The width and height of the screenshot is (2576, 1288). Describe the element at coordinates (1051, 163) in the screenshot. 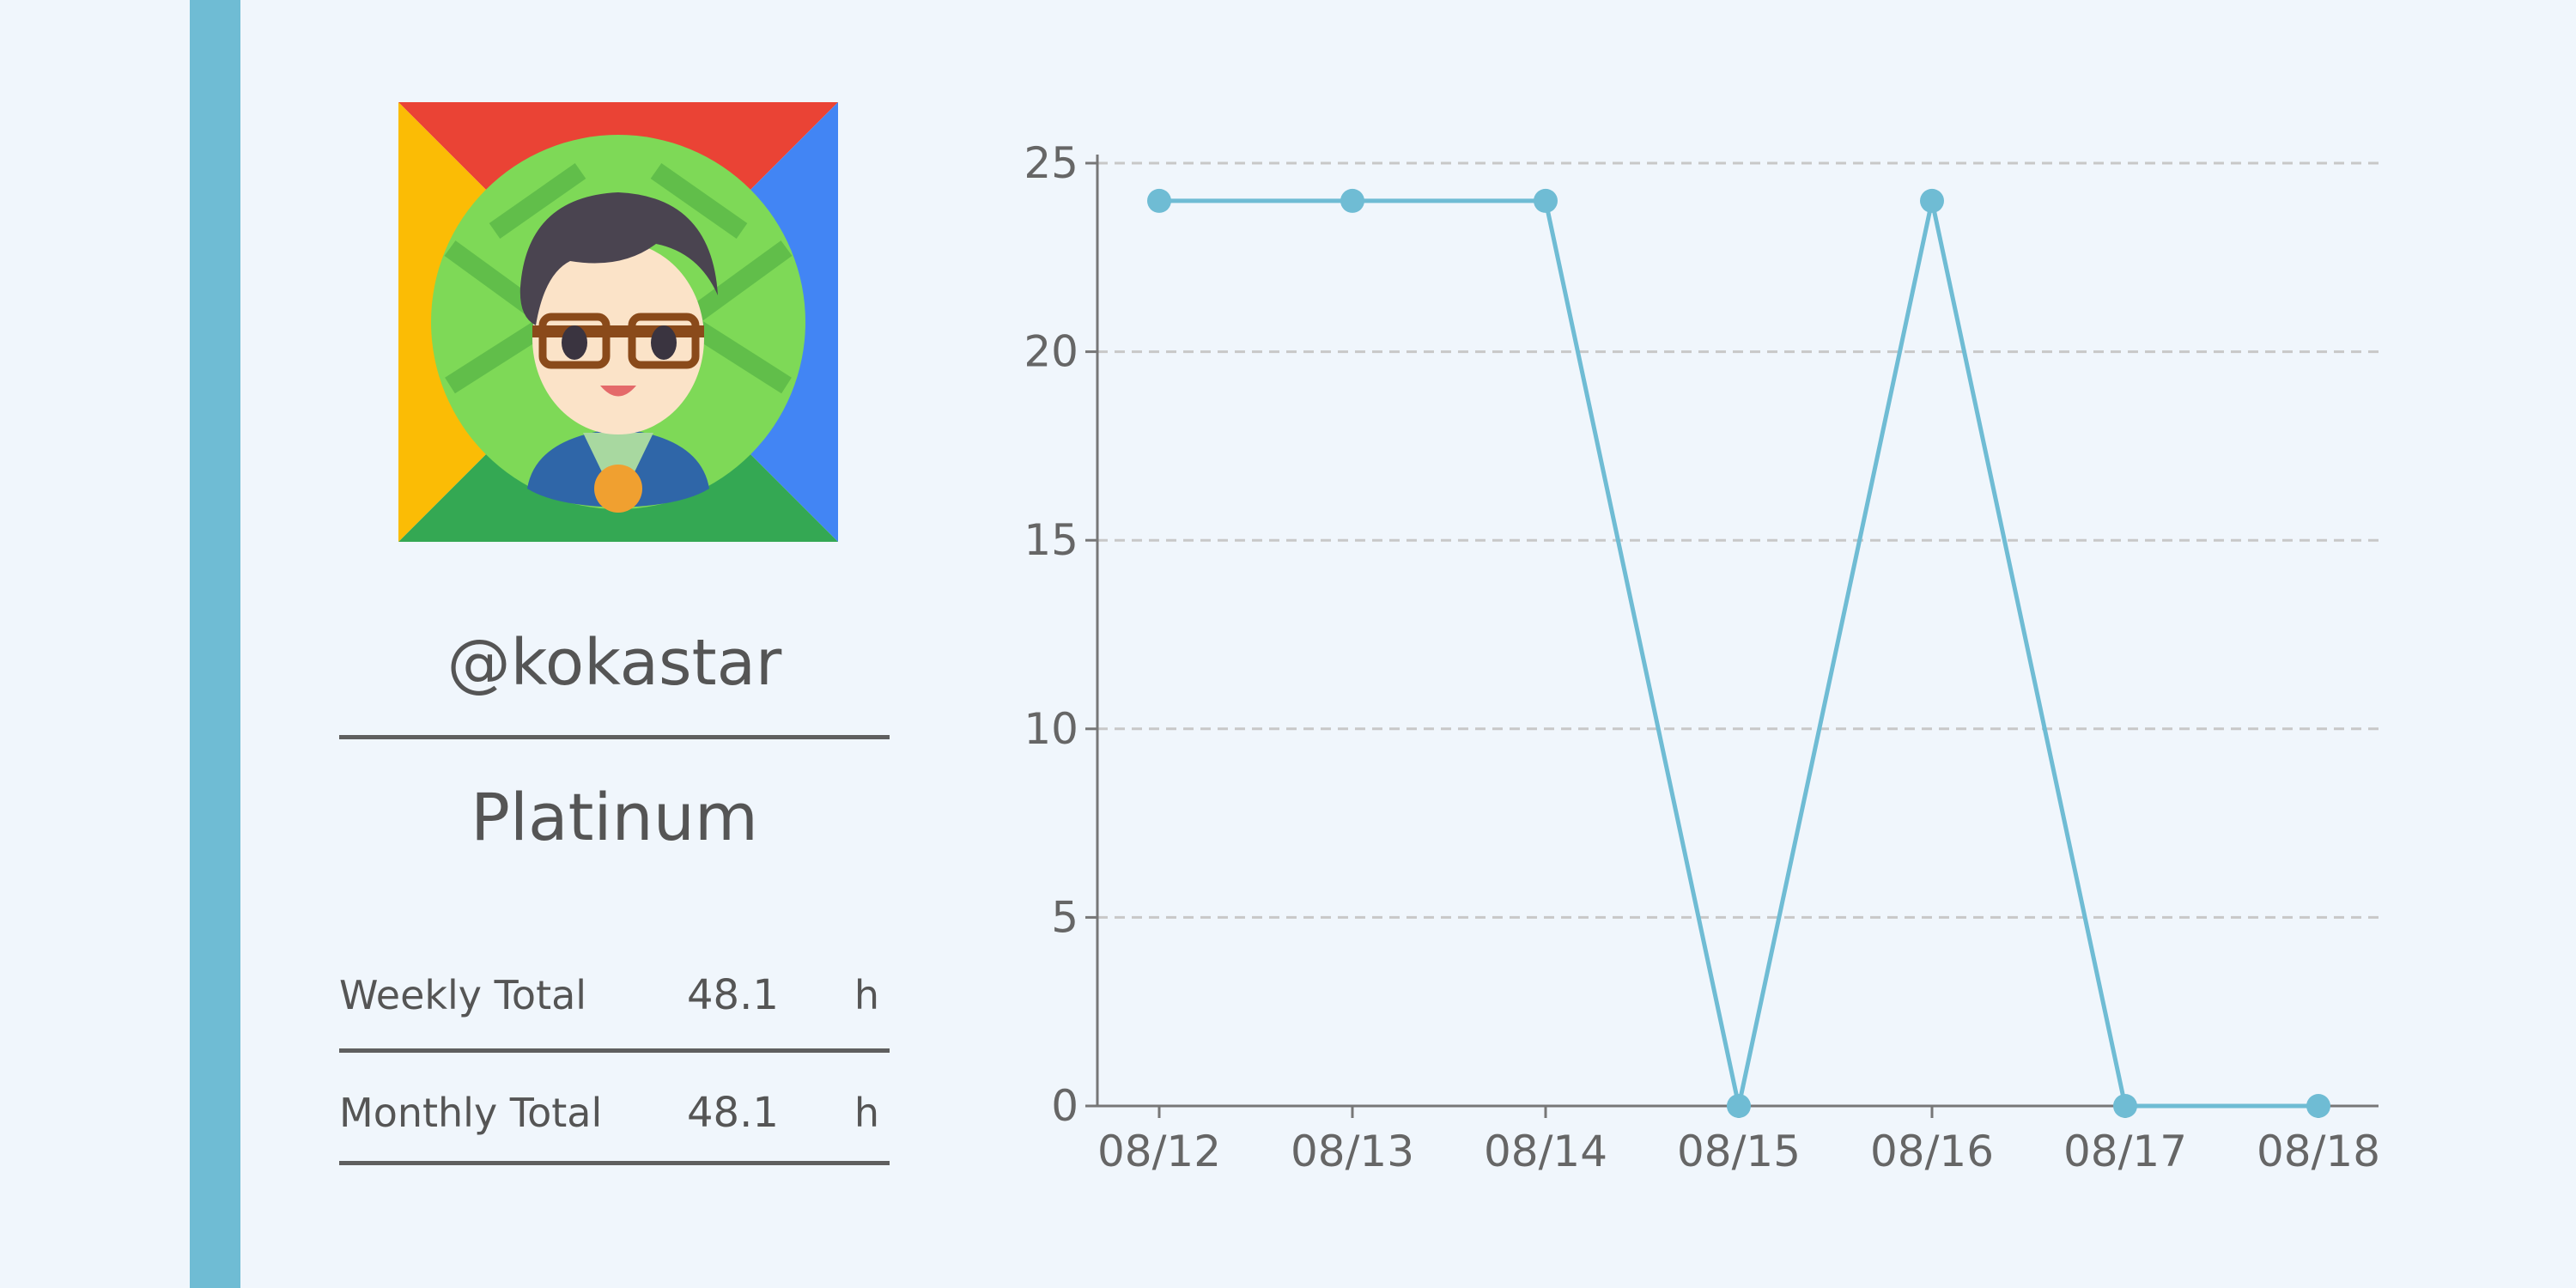

I see `y-tick-label: 25` at that location.